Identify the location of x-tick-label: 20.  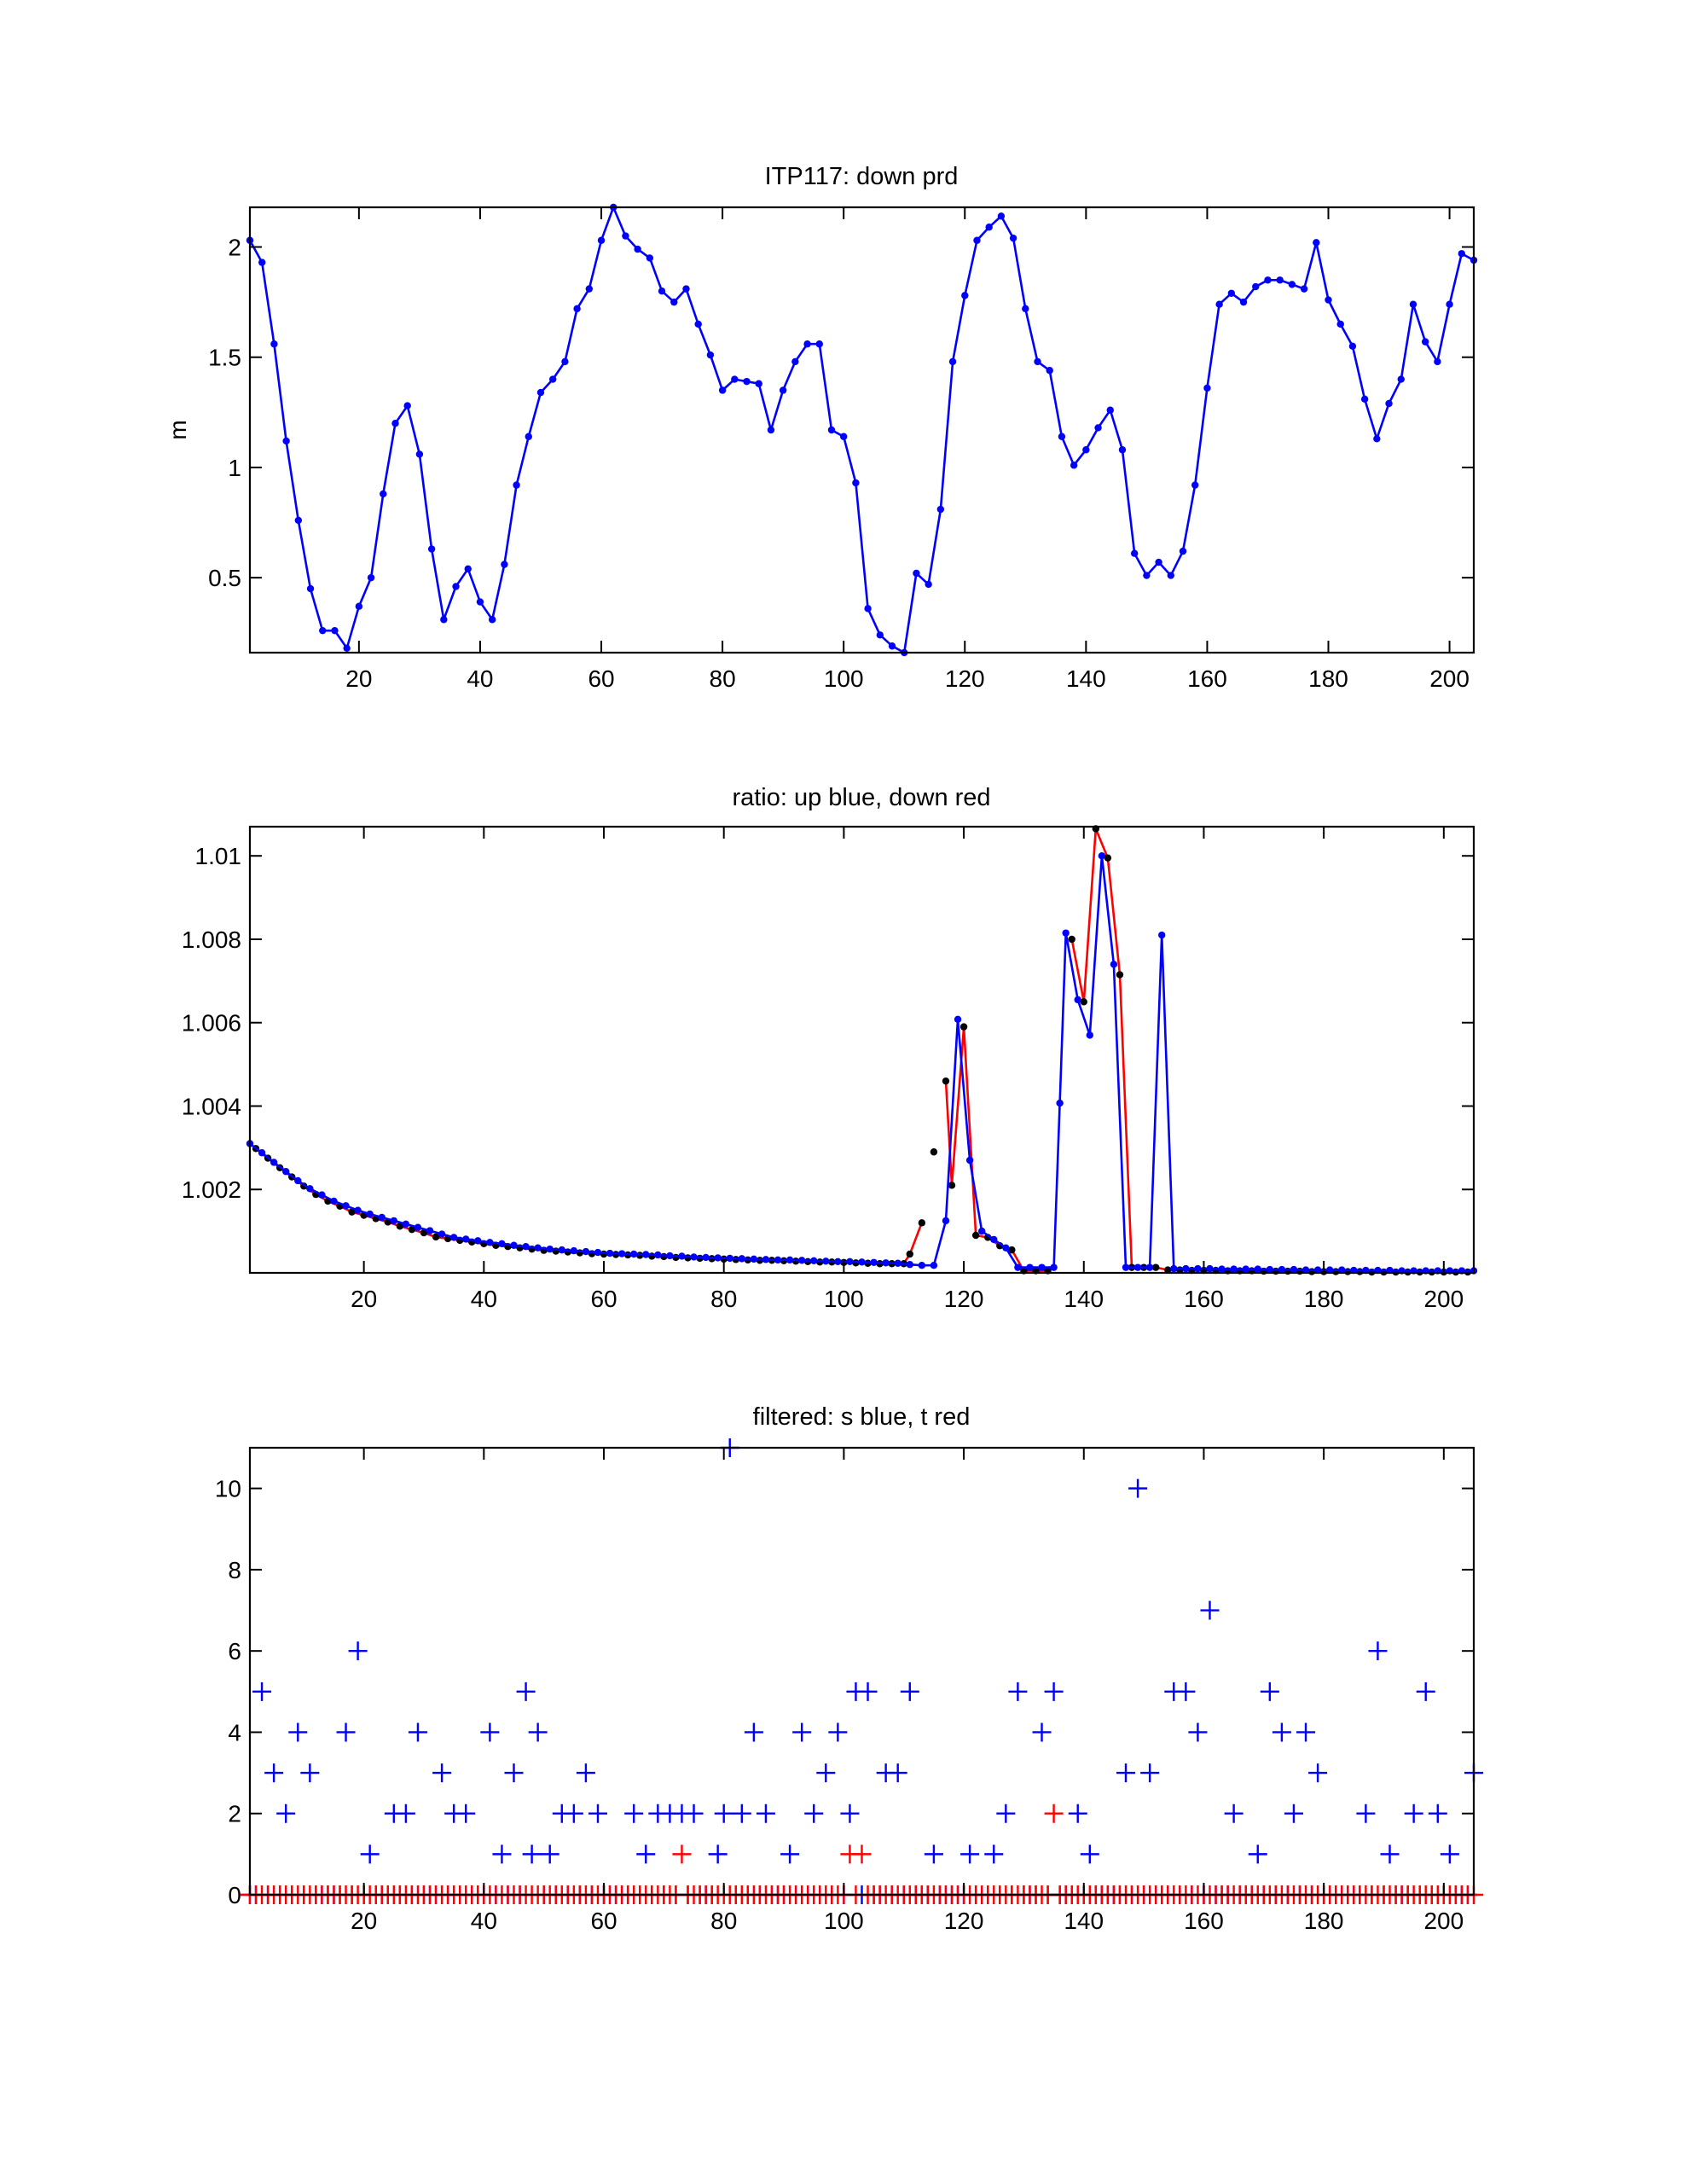
(359, 678).